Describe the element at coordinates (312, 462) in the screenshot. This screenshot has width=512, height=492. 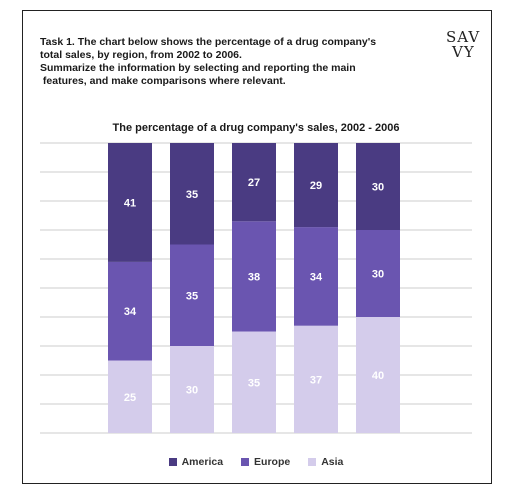
I see `legend-swatch-asia` at that location.